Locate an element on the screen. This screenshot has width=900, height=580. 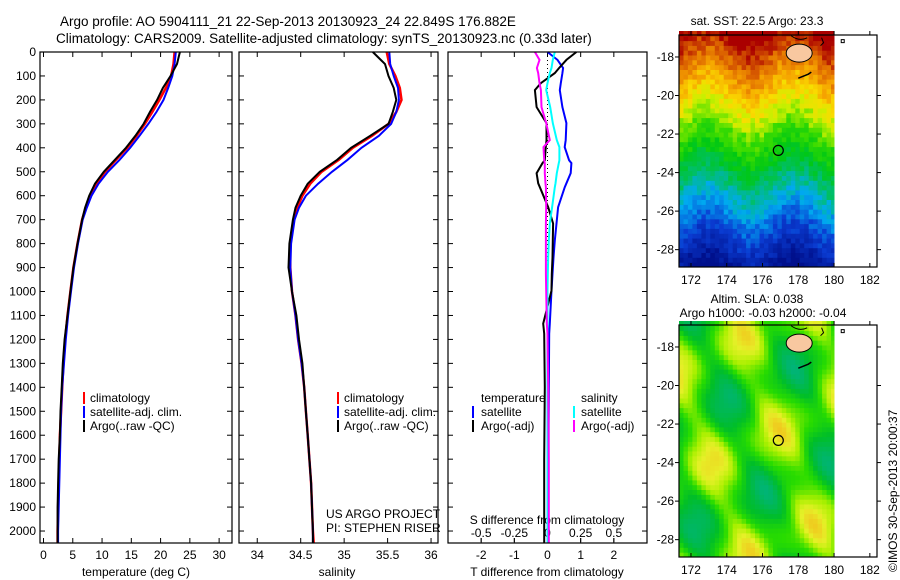
y-tick-label: 1300 is located at coordinates (22, 363).